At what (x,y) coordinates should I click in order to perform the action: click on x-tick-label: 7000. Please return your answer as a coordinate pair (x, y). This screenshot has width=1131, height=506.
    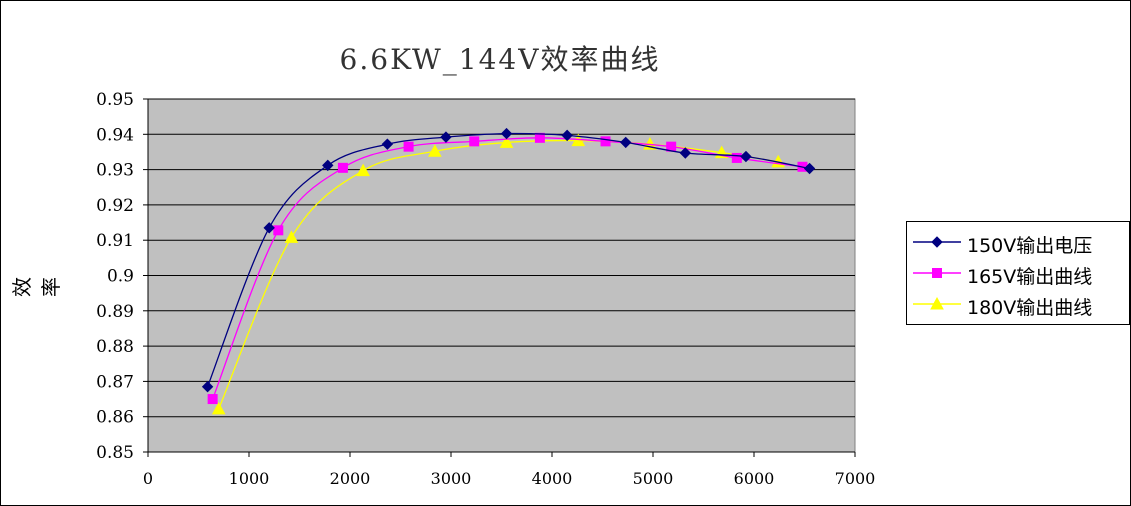
    Looking at the image, I should click on (855, 478).